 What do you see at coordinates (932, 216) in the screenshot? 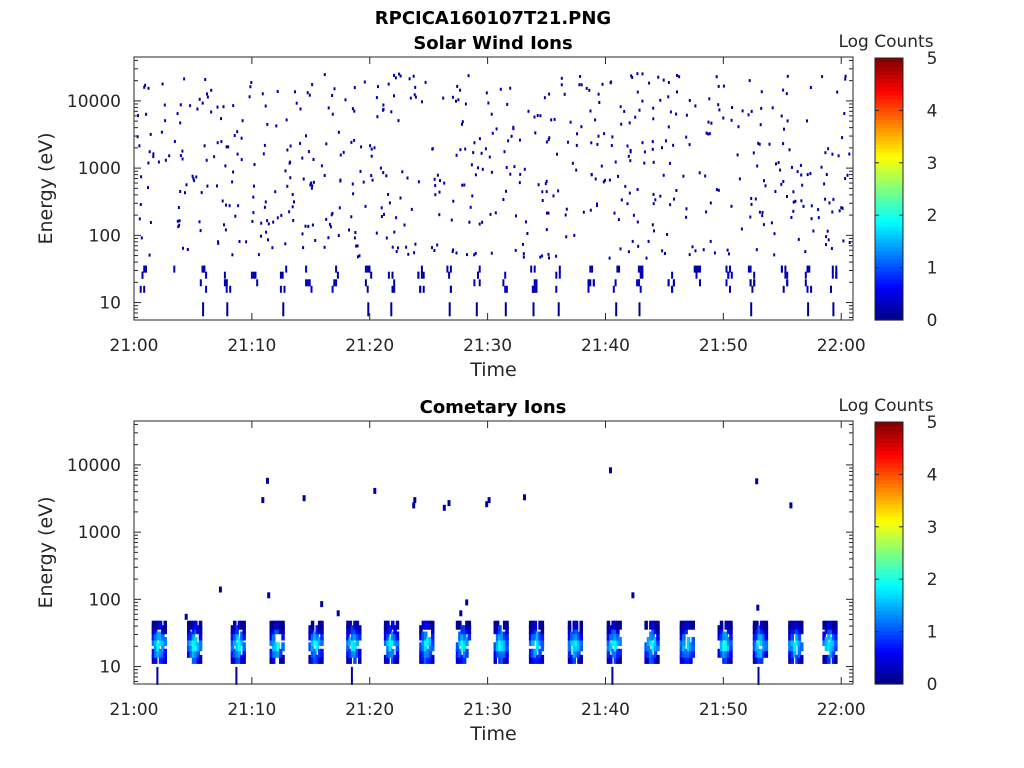
I see `colorbar-tick-label: 2` at bounding box center [932, 216].